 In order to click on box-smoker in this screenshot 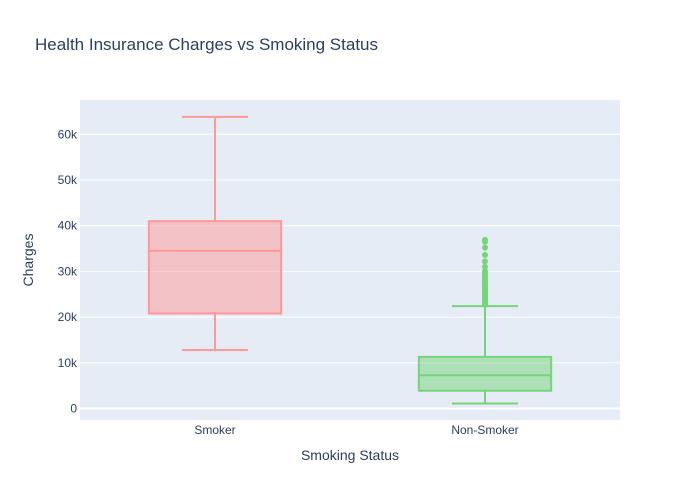, I will do `click(215, 233)`.